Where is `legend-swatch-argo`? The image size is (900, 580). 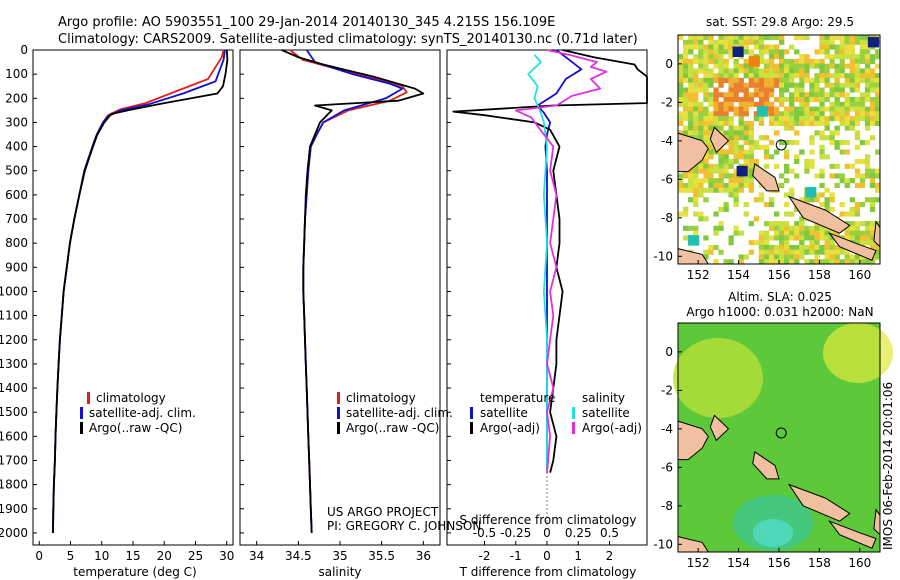
legend-swatch-argo is located at coordinates (338, 428).